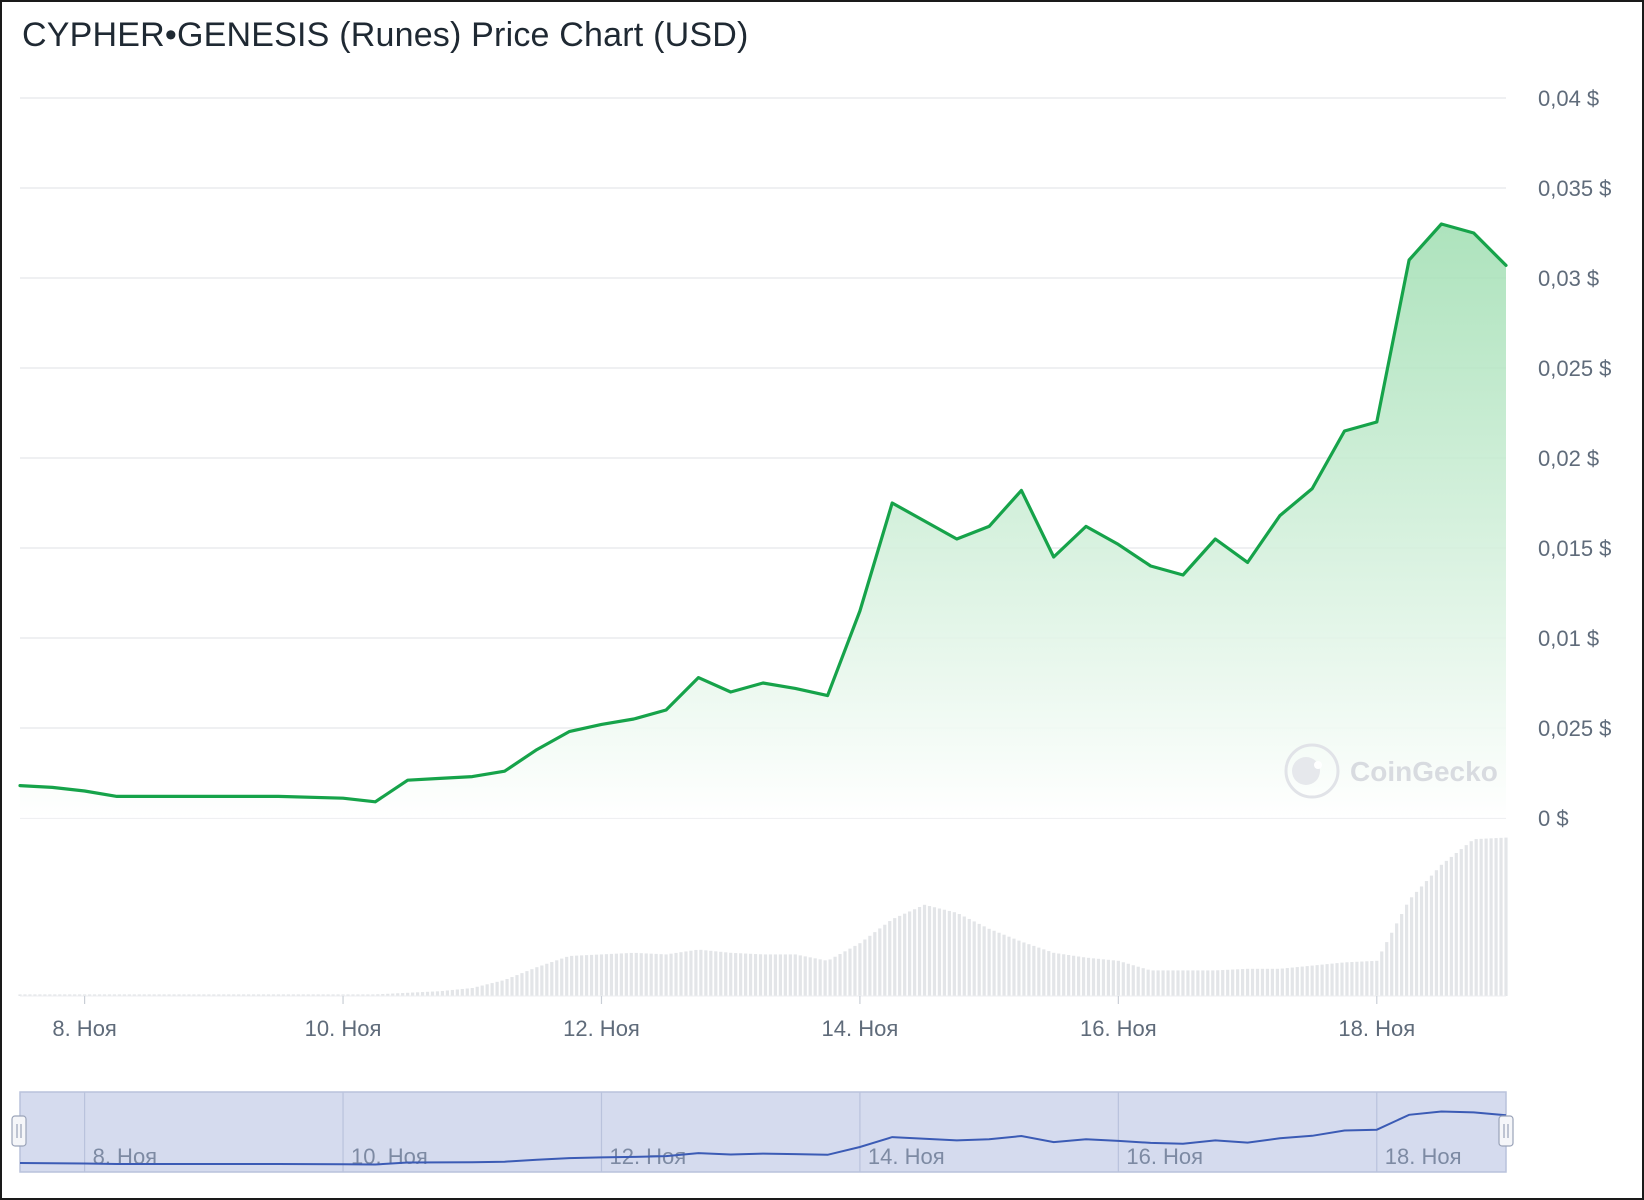  What do you see at coordinates (125, 1156) in the screenshot?
I see `navigator-tick-label: 8. Ноя` at bounding box center [125, 1156].